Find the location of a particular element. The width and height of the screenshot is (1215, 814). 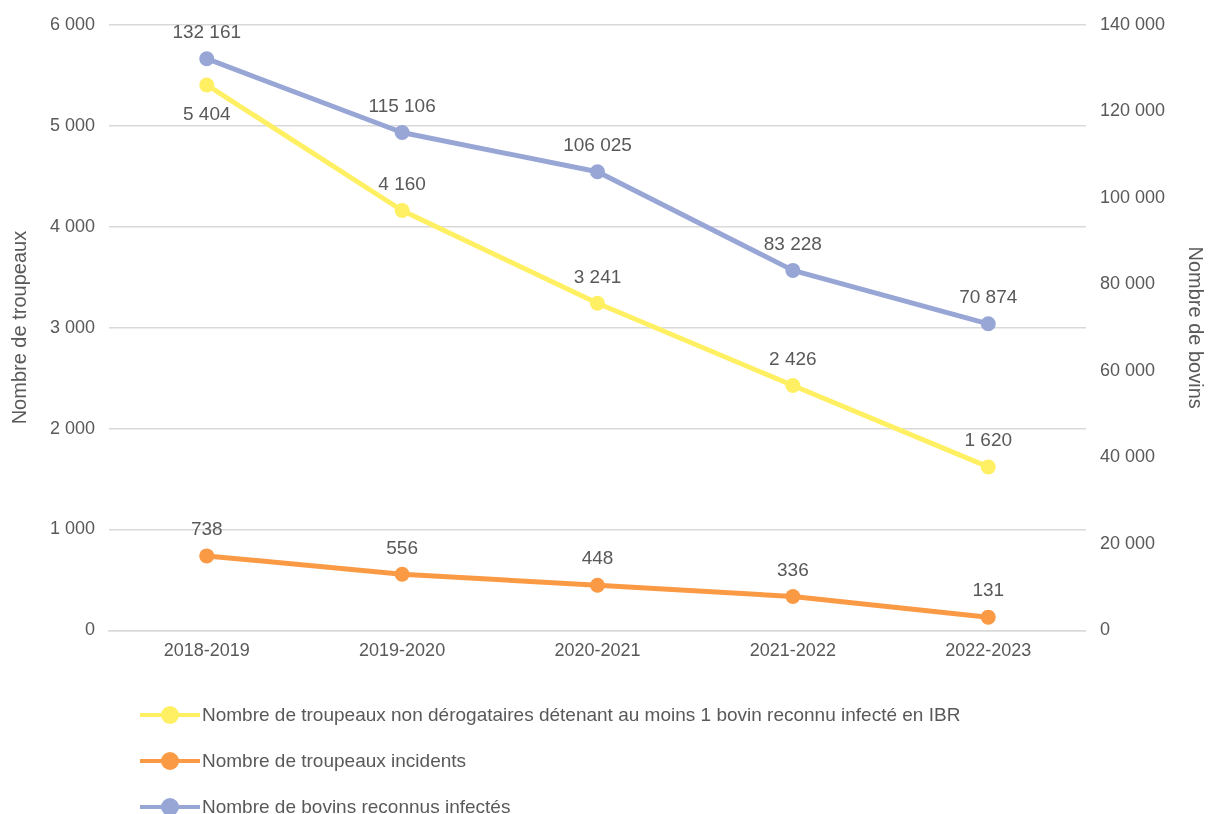

y2-tick-label: 60 000 is located at coordinates (1127, 369).